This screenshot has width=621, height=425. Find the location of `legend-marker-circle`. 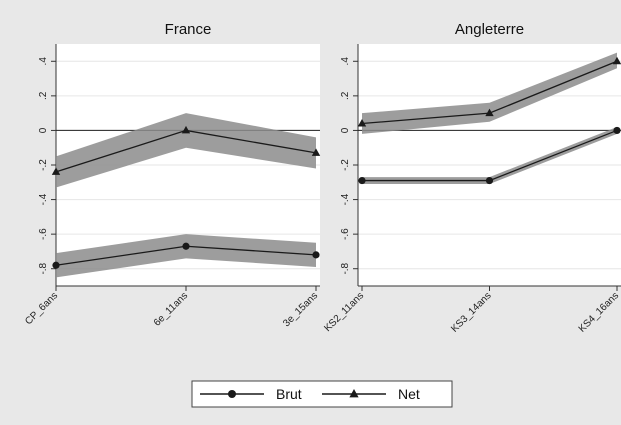

legend-marker-circle is located at coordinates (232, 394).